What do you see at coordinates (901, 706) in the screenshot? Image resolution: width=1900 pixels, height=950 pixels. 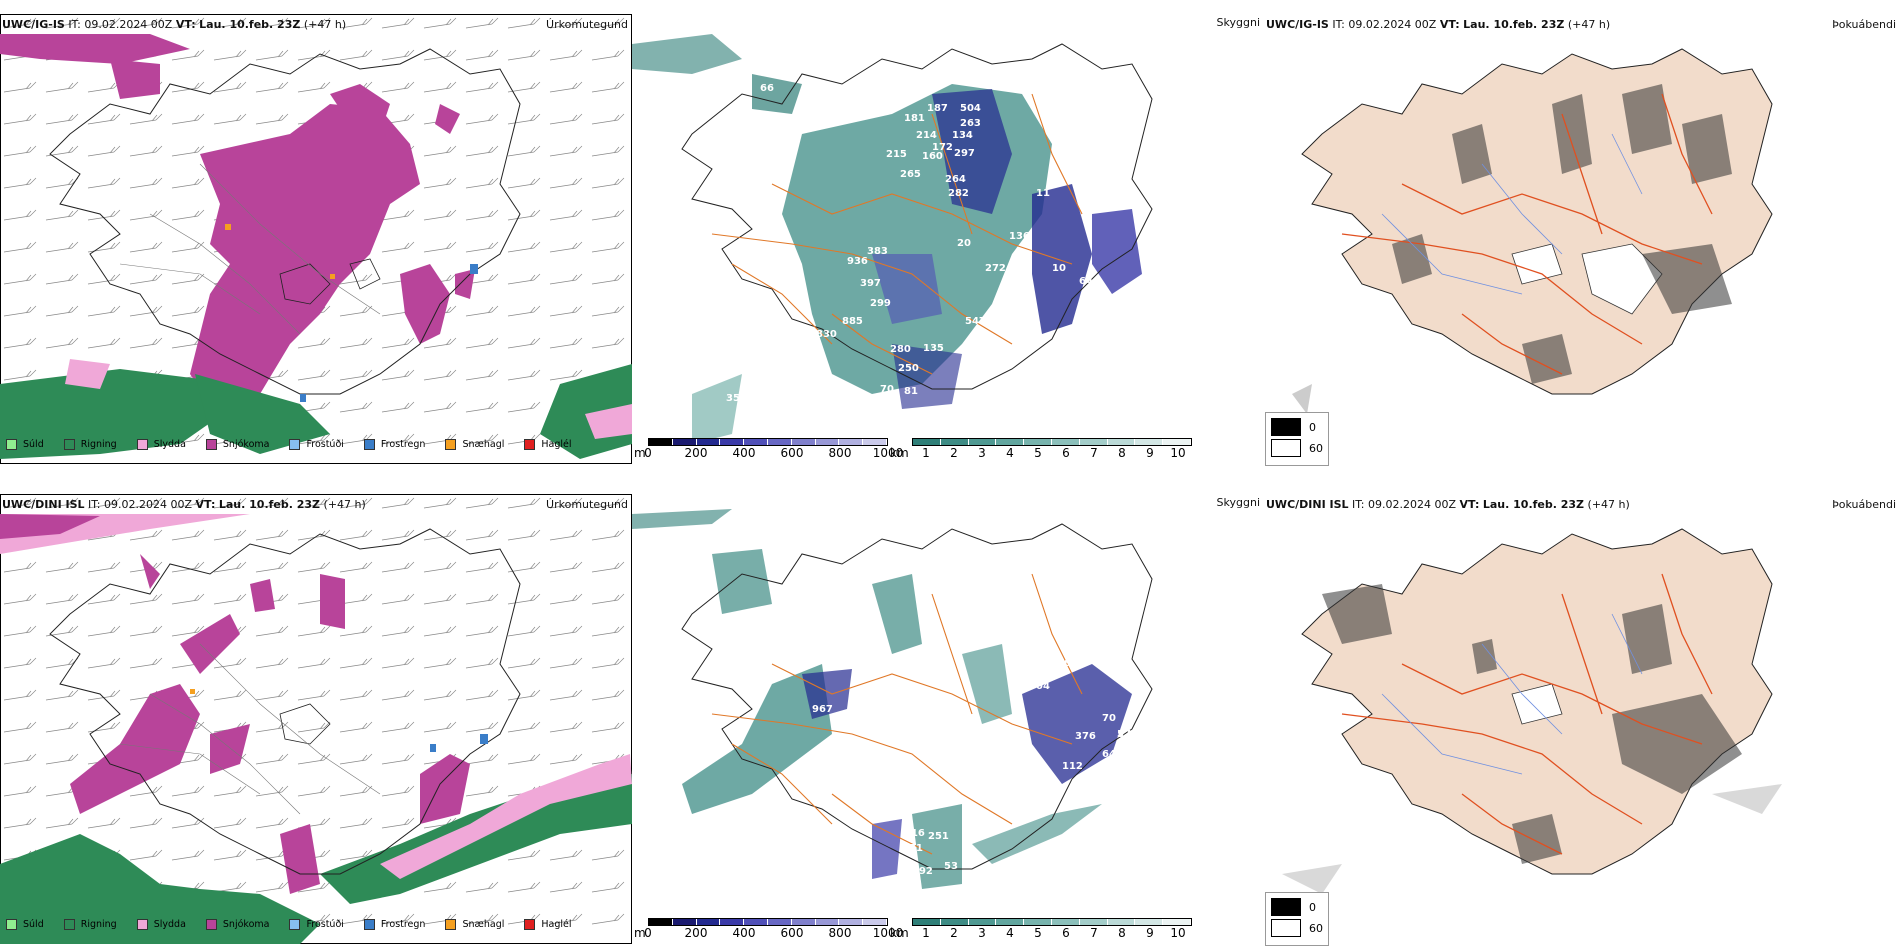 I see `visibility-value-label: 91` at bounding box center [901, 706].